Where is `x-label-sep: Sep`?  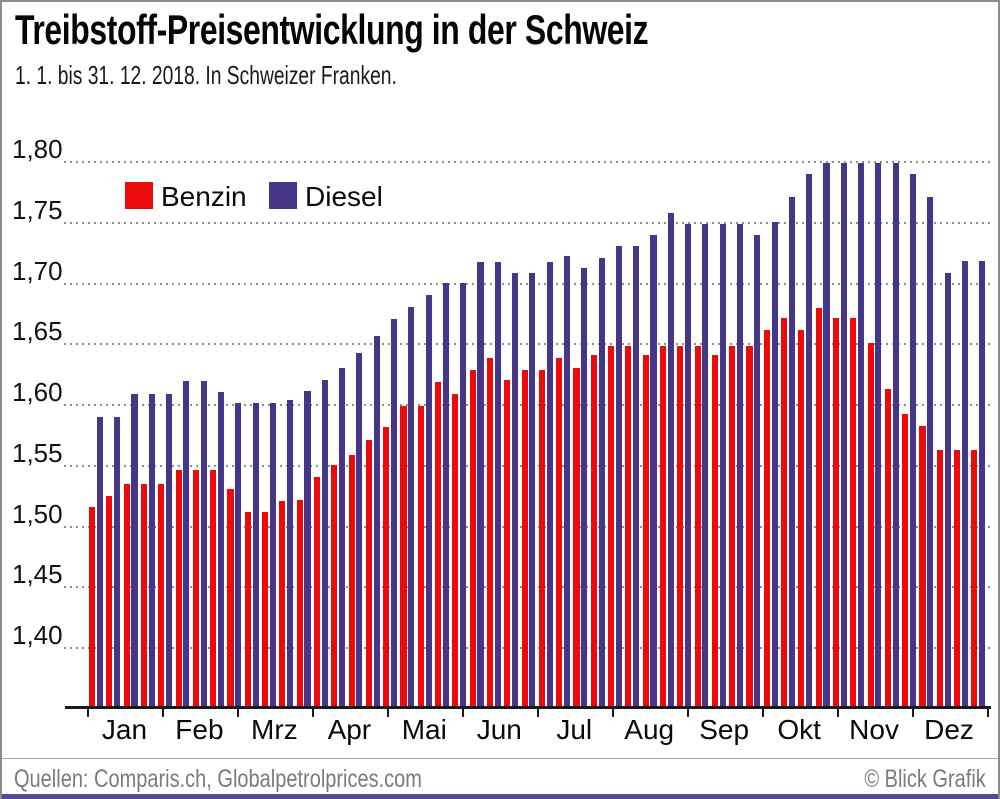
x-label-sep: Sep is located at coordinates (724, 729).